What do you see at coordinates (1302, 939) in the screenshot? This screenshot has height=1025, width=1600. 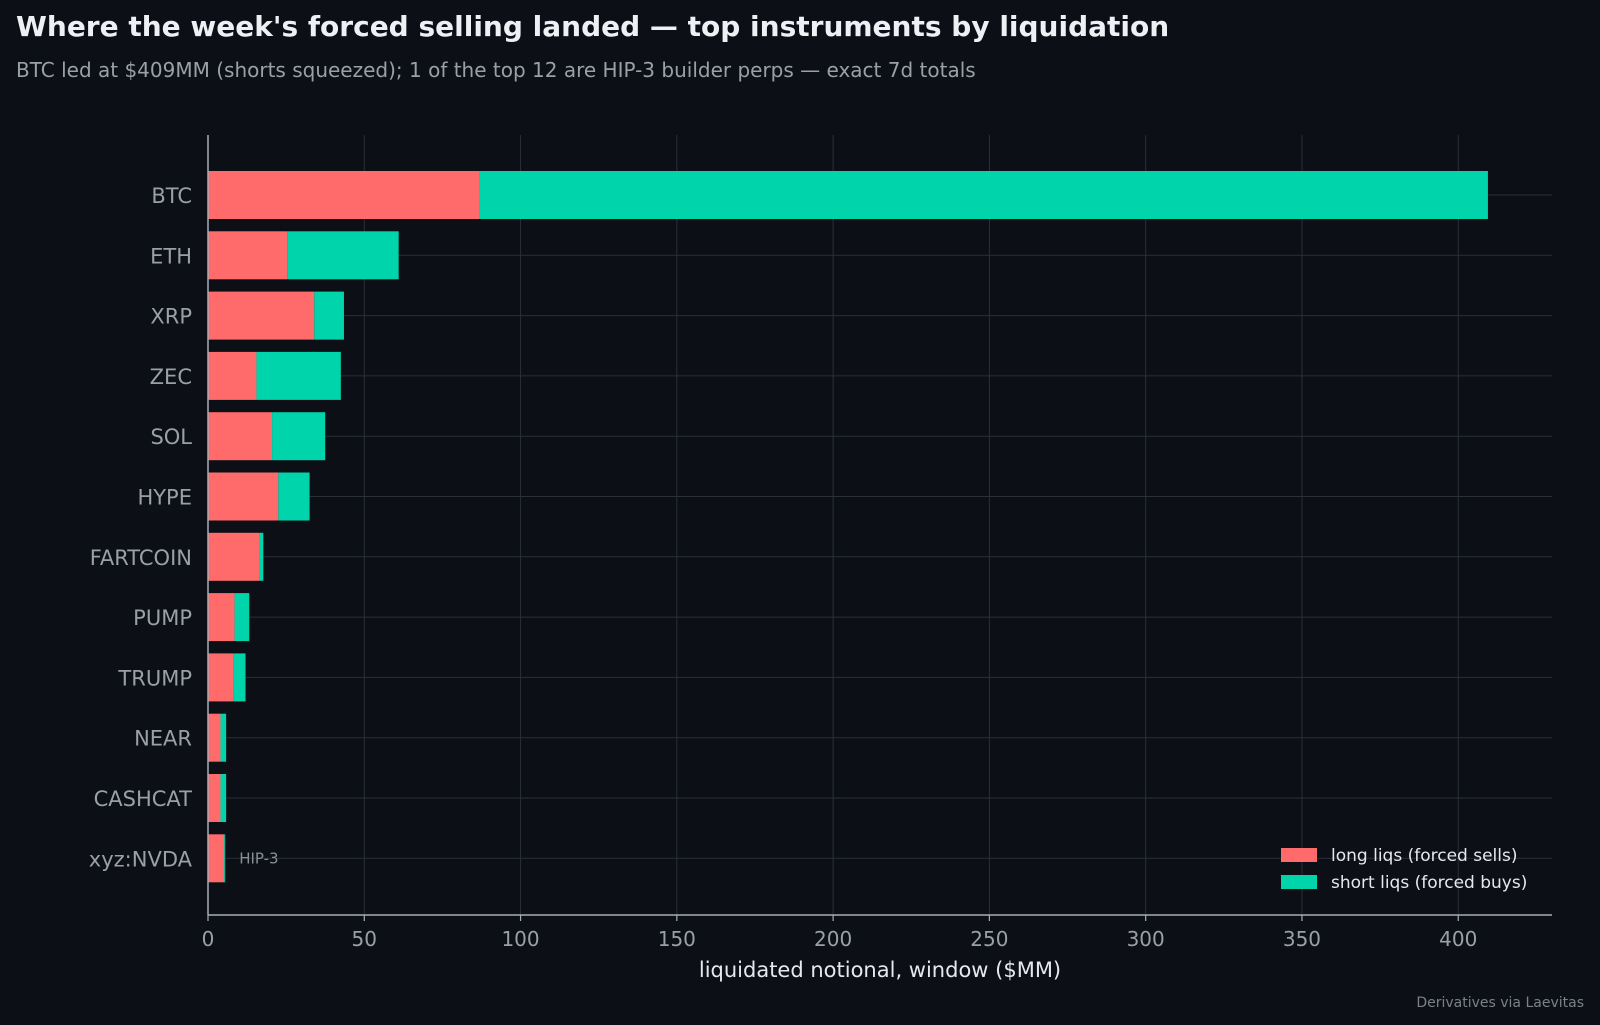 I see `x-tick-label: 350` at bounding box center [1302, 939].